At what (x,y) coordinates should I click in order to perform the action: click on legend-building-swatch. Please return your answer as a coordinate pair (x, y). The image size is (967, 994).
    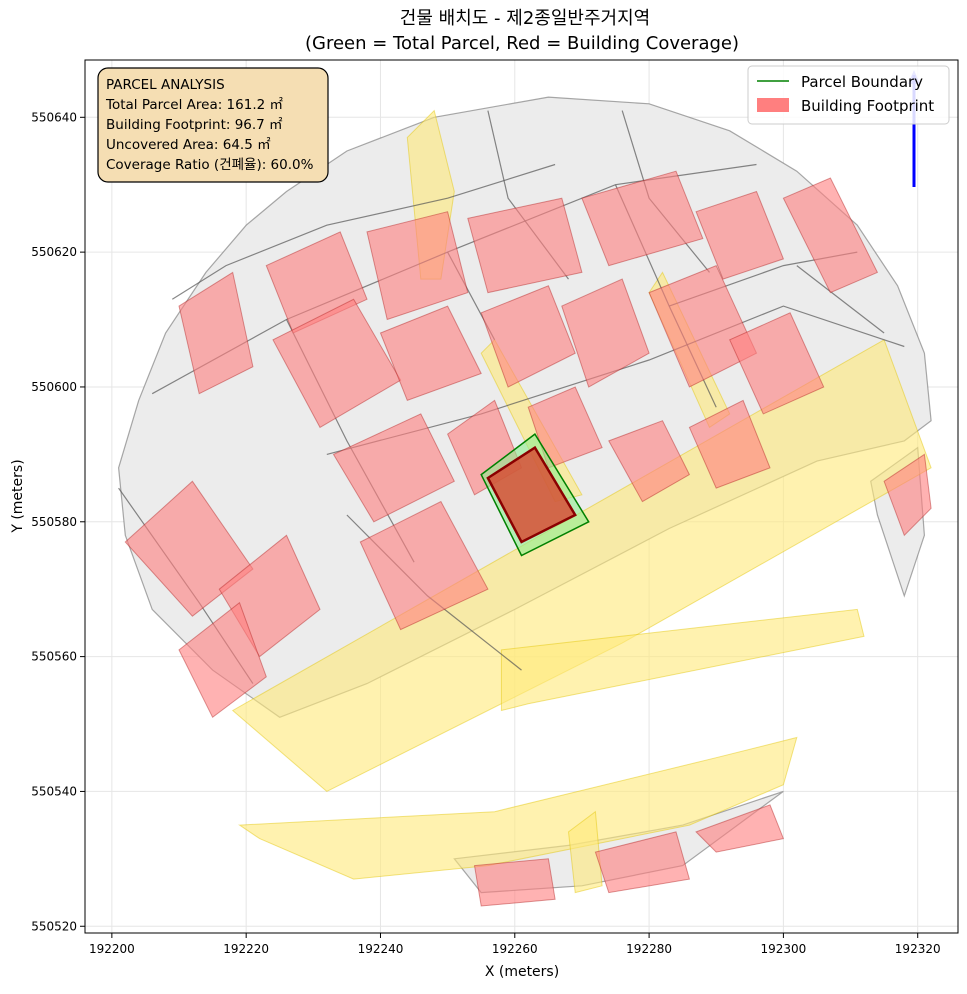
    Looking at the image, I should click on (773, 105).